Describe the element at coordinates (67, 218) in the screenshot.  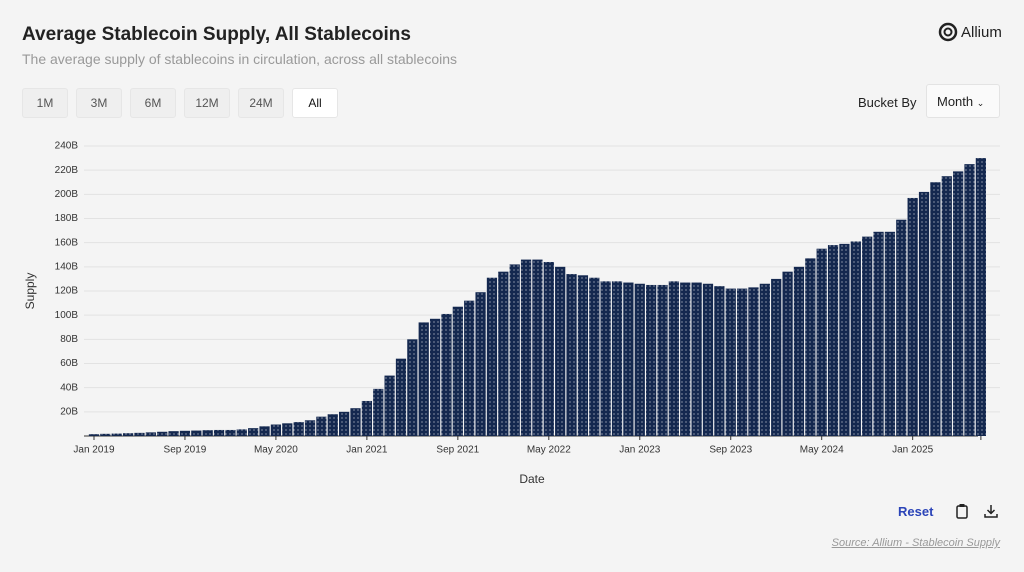
I see `y-tick-label: 180B` at that location.